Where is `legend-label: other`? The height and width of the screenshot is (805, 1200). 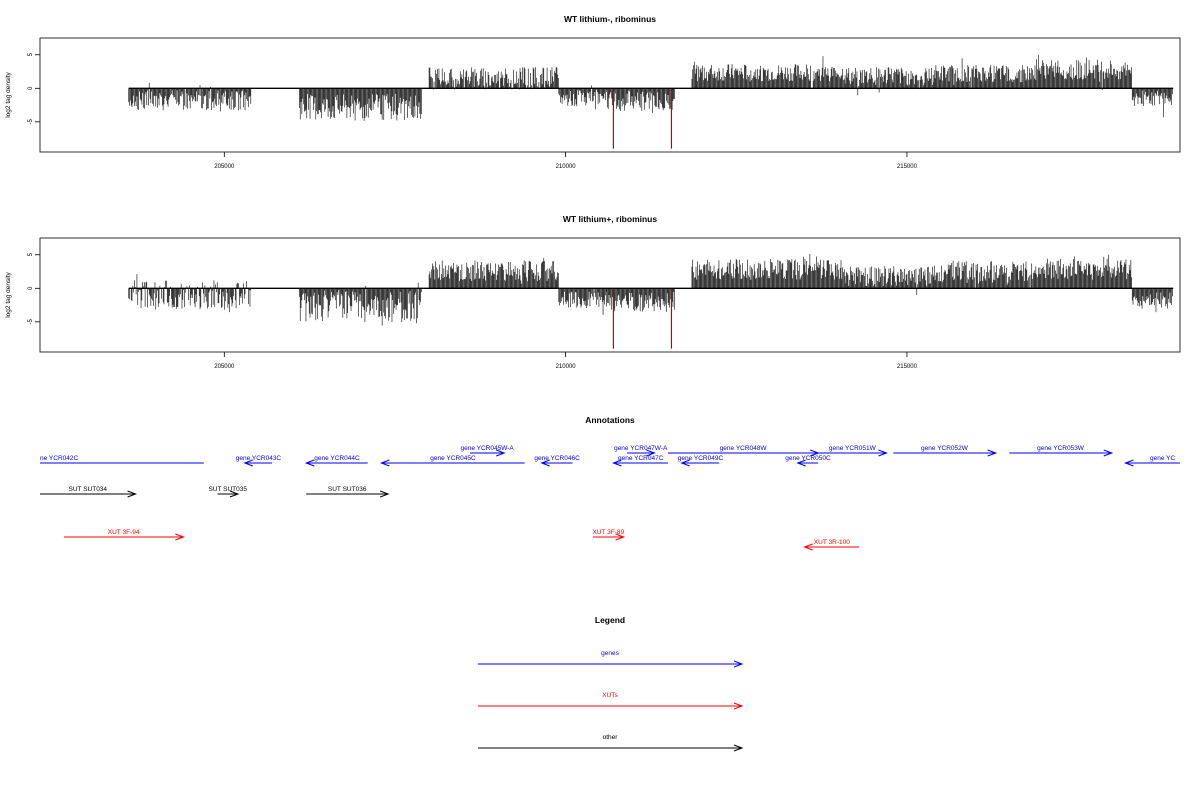
legend-label: other is located at coordinates (611, 737).